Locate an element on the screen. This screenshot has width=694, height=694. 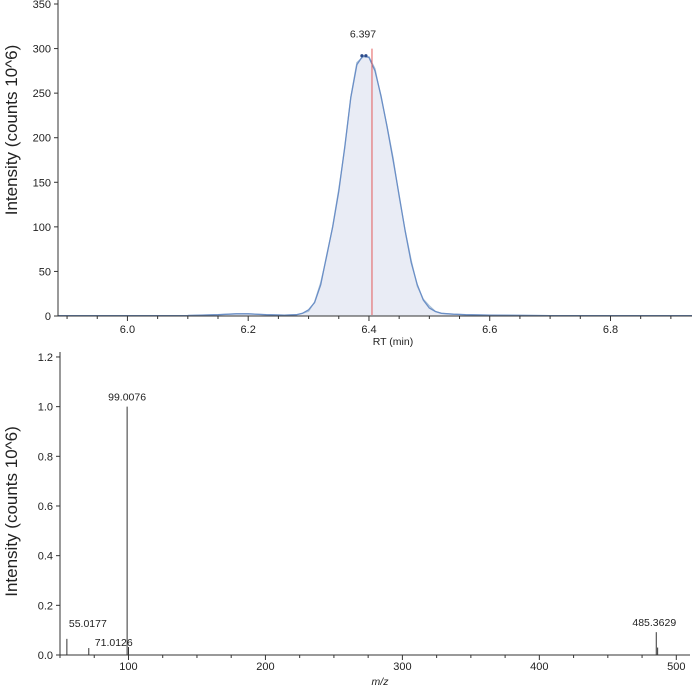
spectrum-peak-label: 55.0177 is located at coordinates (88, 624).